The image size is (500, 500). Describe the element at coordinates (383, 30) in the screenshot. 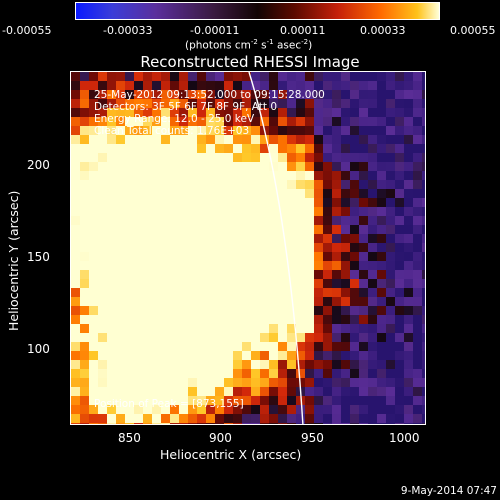

I see `colorbar-tick: 0.00033` at that location.